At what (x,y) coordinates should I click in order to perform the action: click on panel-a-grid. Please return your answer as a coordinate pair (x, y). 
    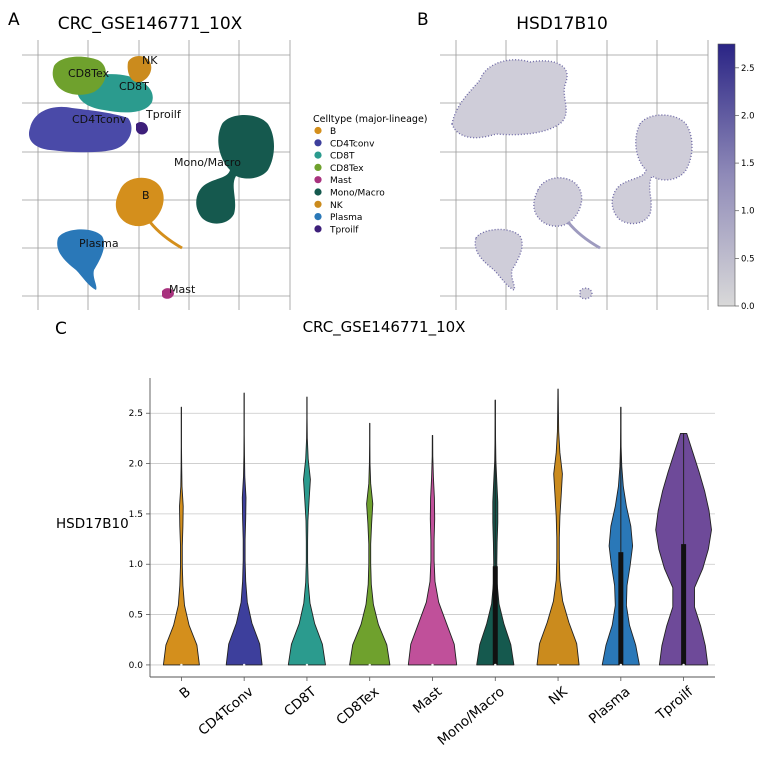
    Looking at the image, I should click on (156, 175).